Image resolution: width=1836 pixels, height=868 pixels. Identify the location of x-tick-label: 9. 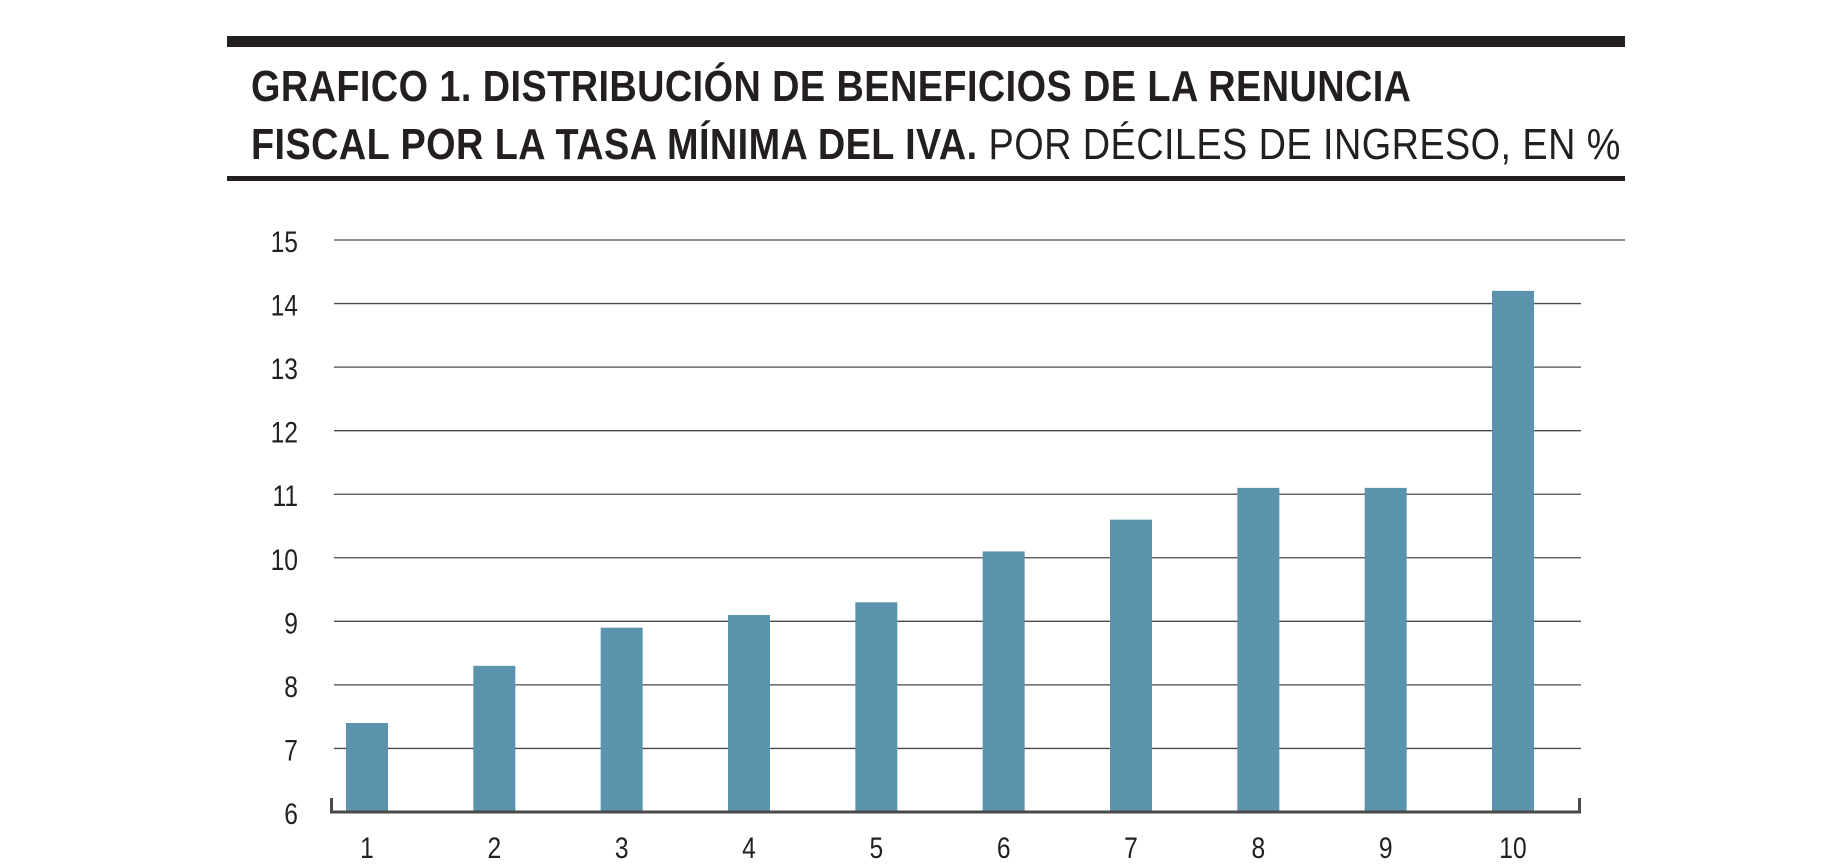
(1386, 848).